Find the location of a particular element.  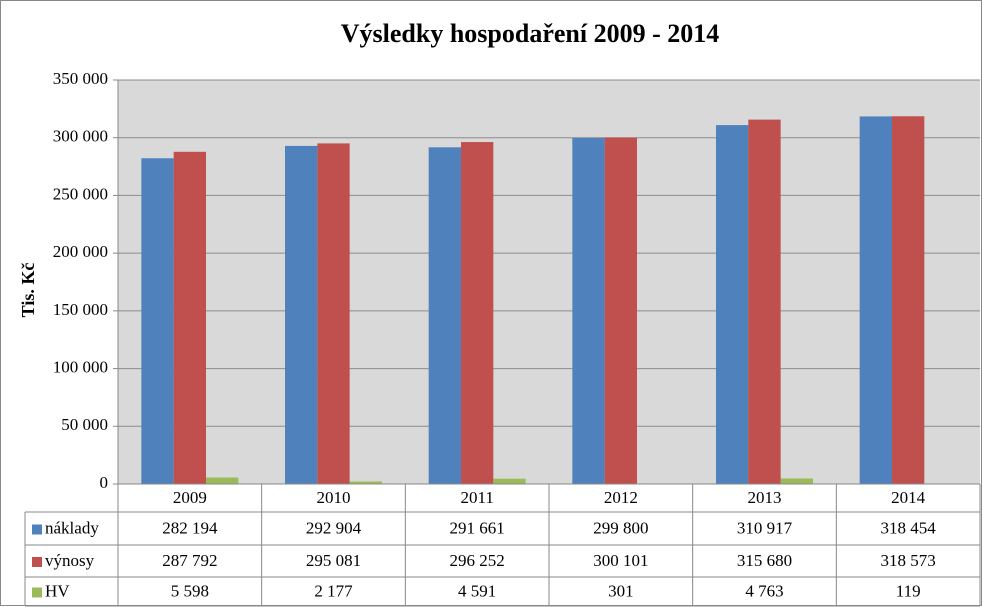

table-value: 295 081 is located at coordinates (333, 560).